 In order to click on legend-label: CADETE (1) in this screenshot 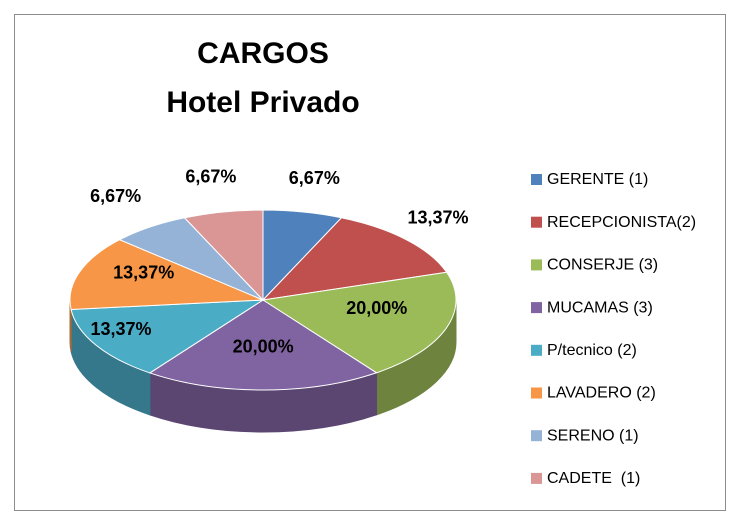, I will do `click(593, 478)`.